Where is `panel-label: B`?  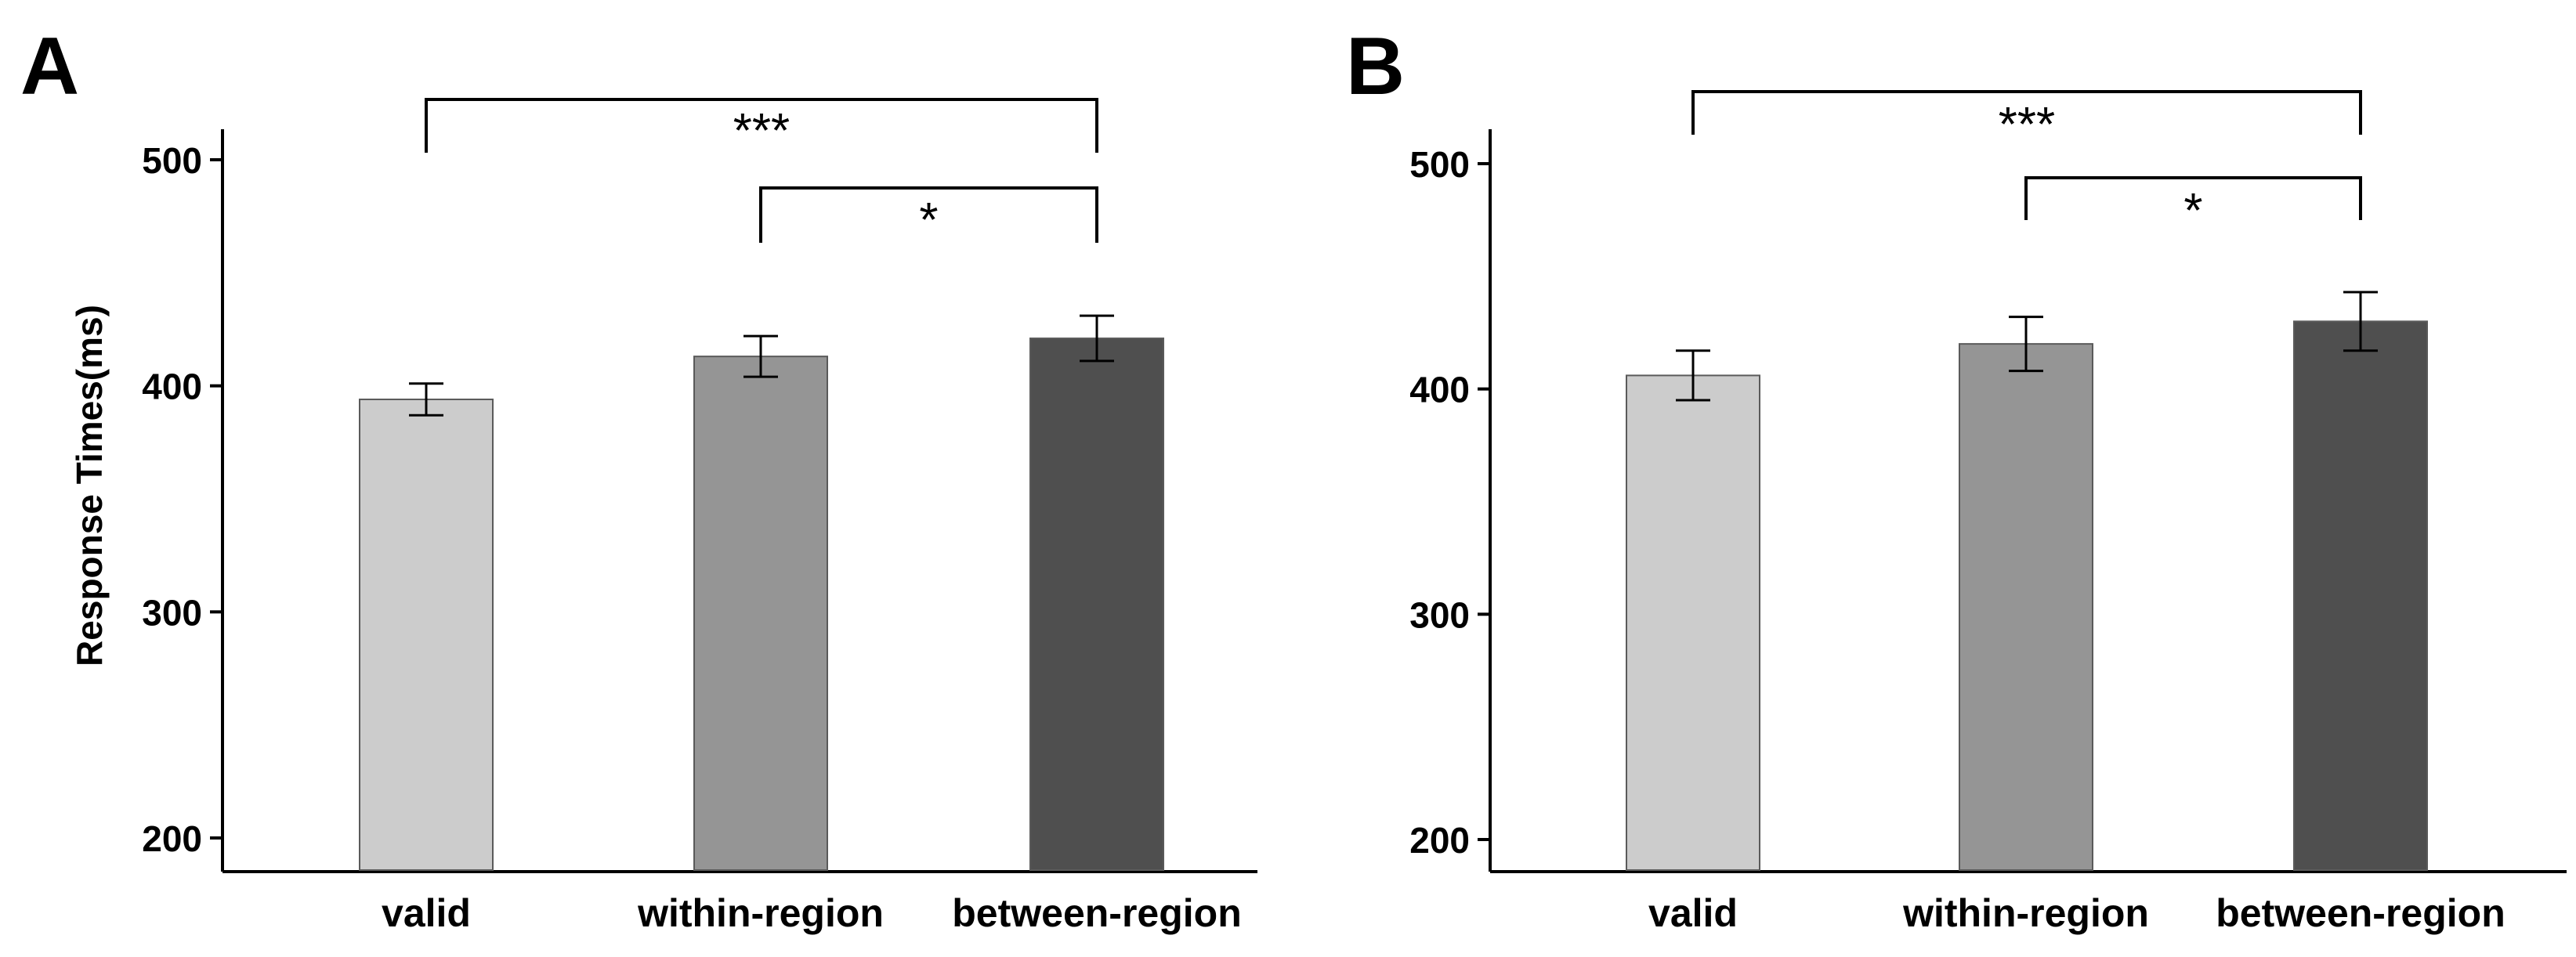 panel-label: B is located at coordinates (1376, 66).